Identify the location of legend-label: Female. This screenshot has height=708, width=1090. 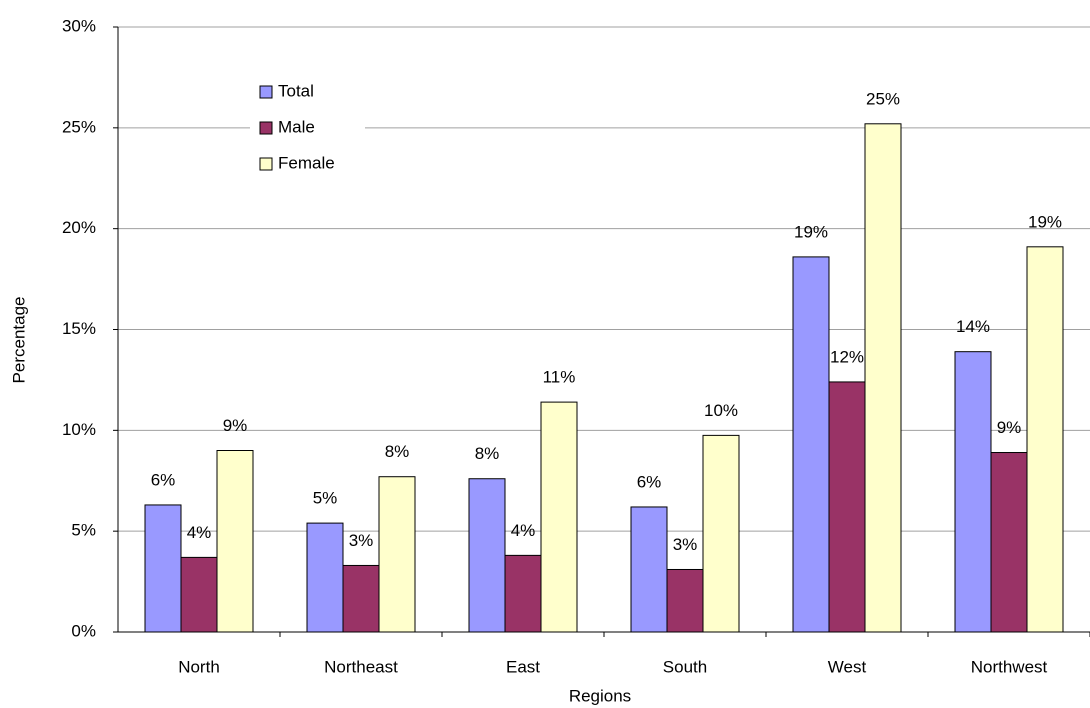
(306, 162).